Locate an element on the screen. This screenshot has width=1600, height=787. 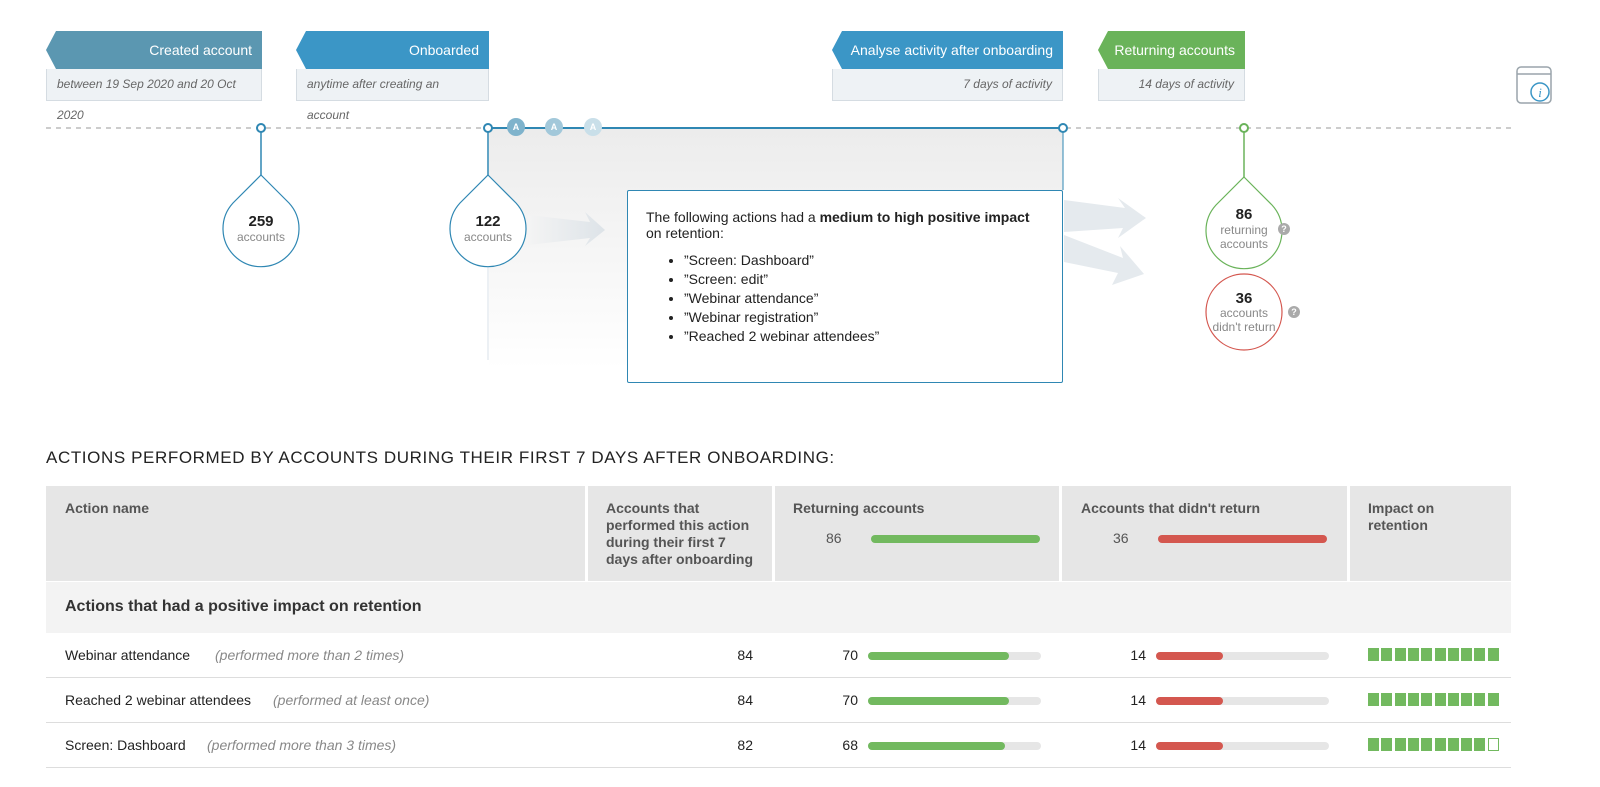
list-item: ”Screen: Dashboard” is located at coordinates (864, 260).